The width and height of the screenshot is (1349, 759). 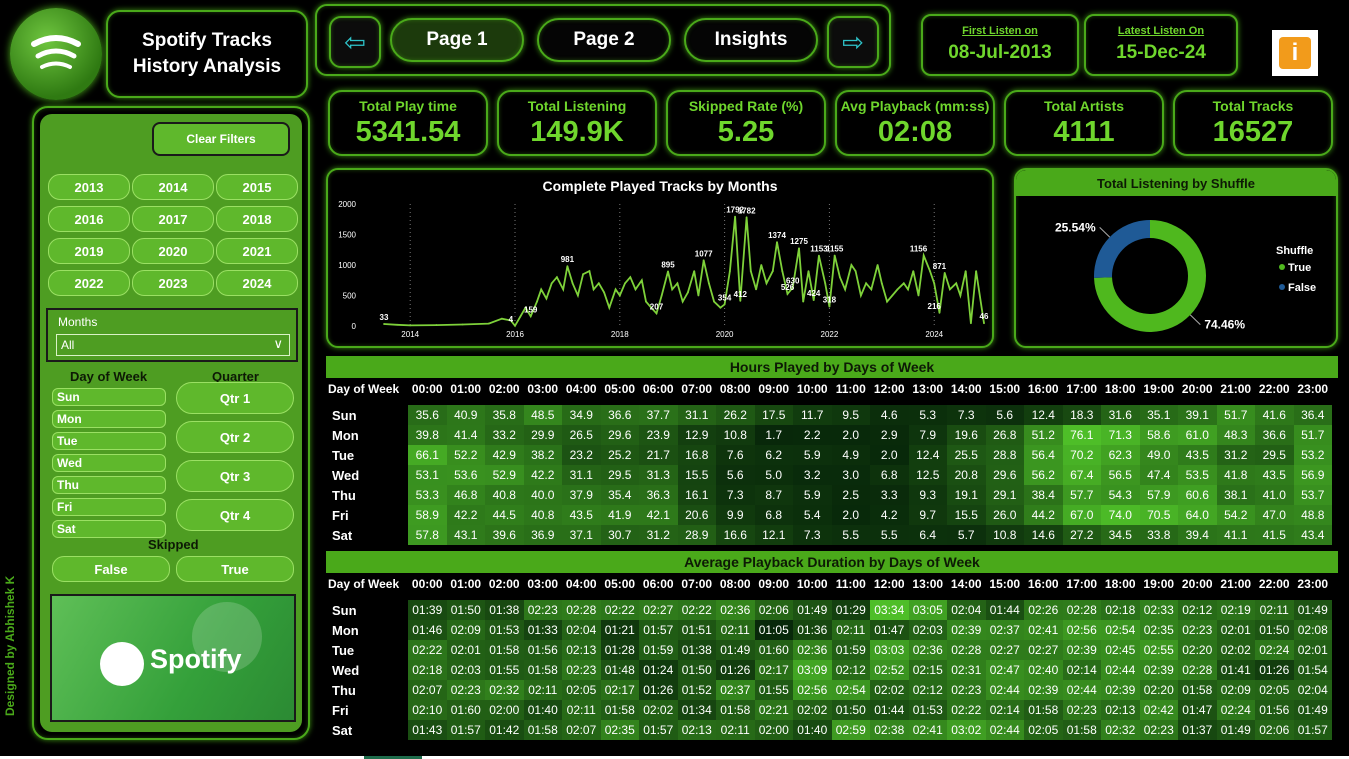 I want to click on day-filter-tue: Tue, so click(x=109, y=441).